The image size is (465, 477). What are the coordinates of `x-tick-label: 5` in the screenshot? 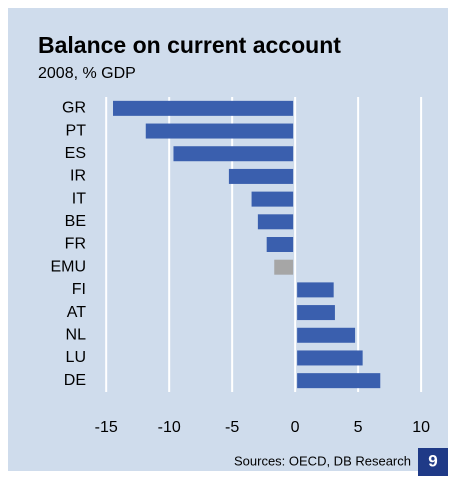 It's located at (358, 427).